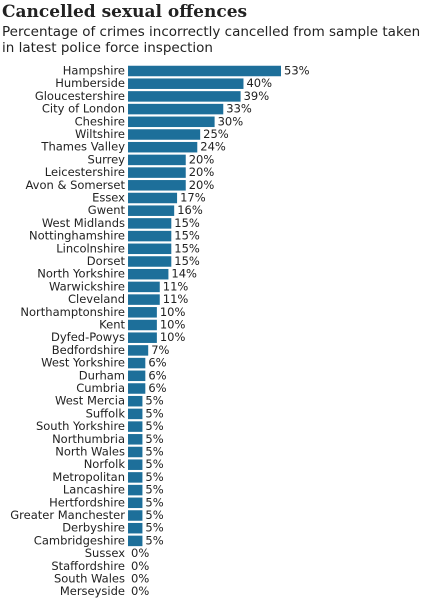  I want to click on category-label: Dorset, so click(106, 261).